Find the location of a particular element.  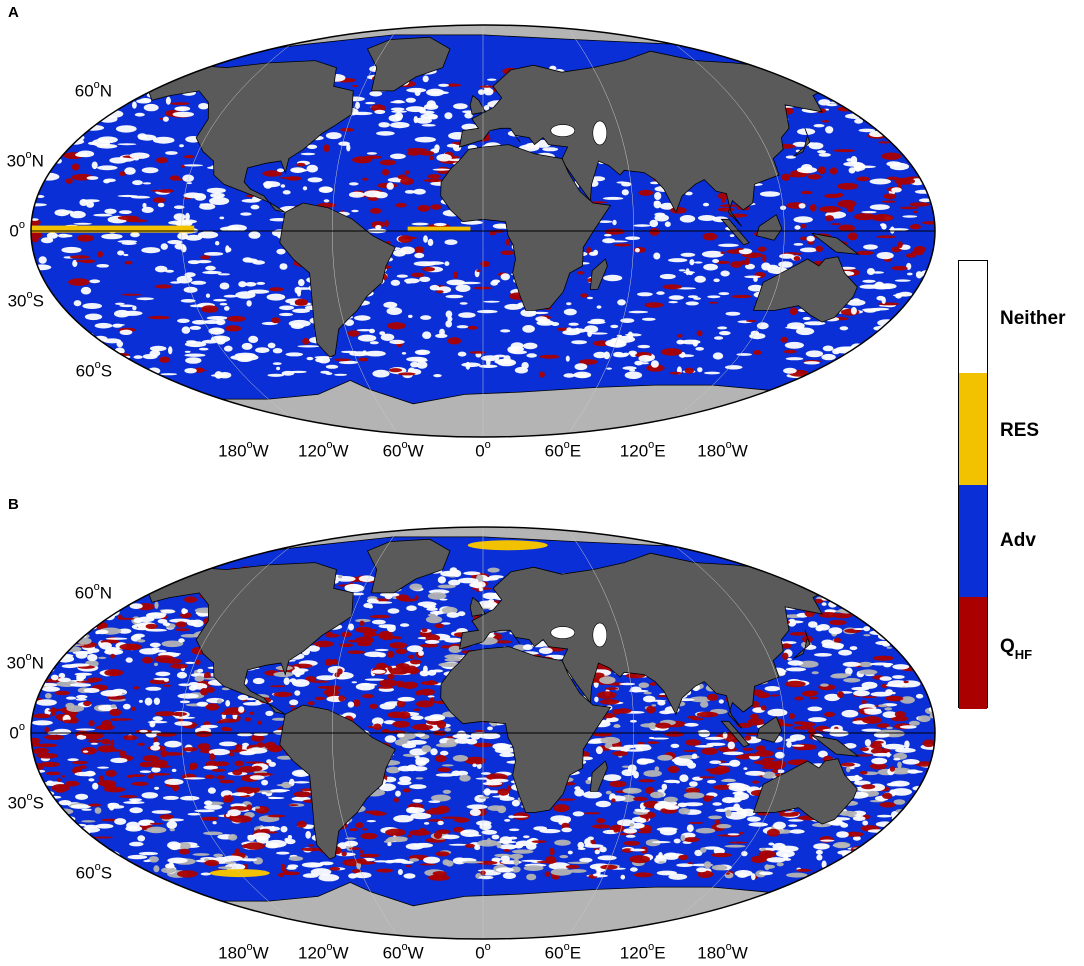

legend-swatch-qhf is located at coordinates (973, 653).